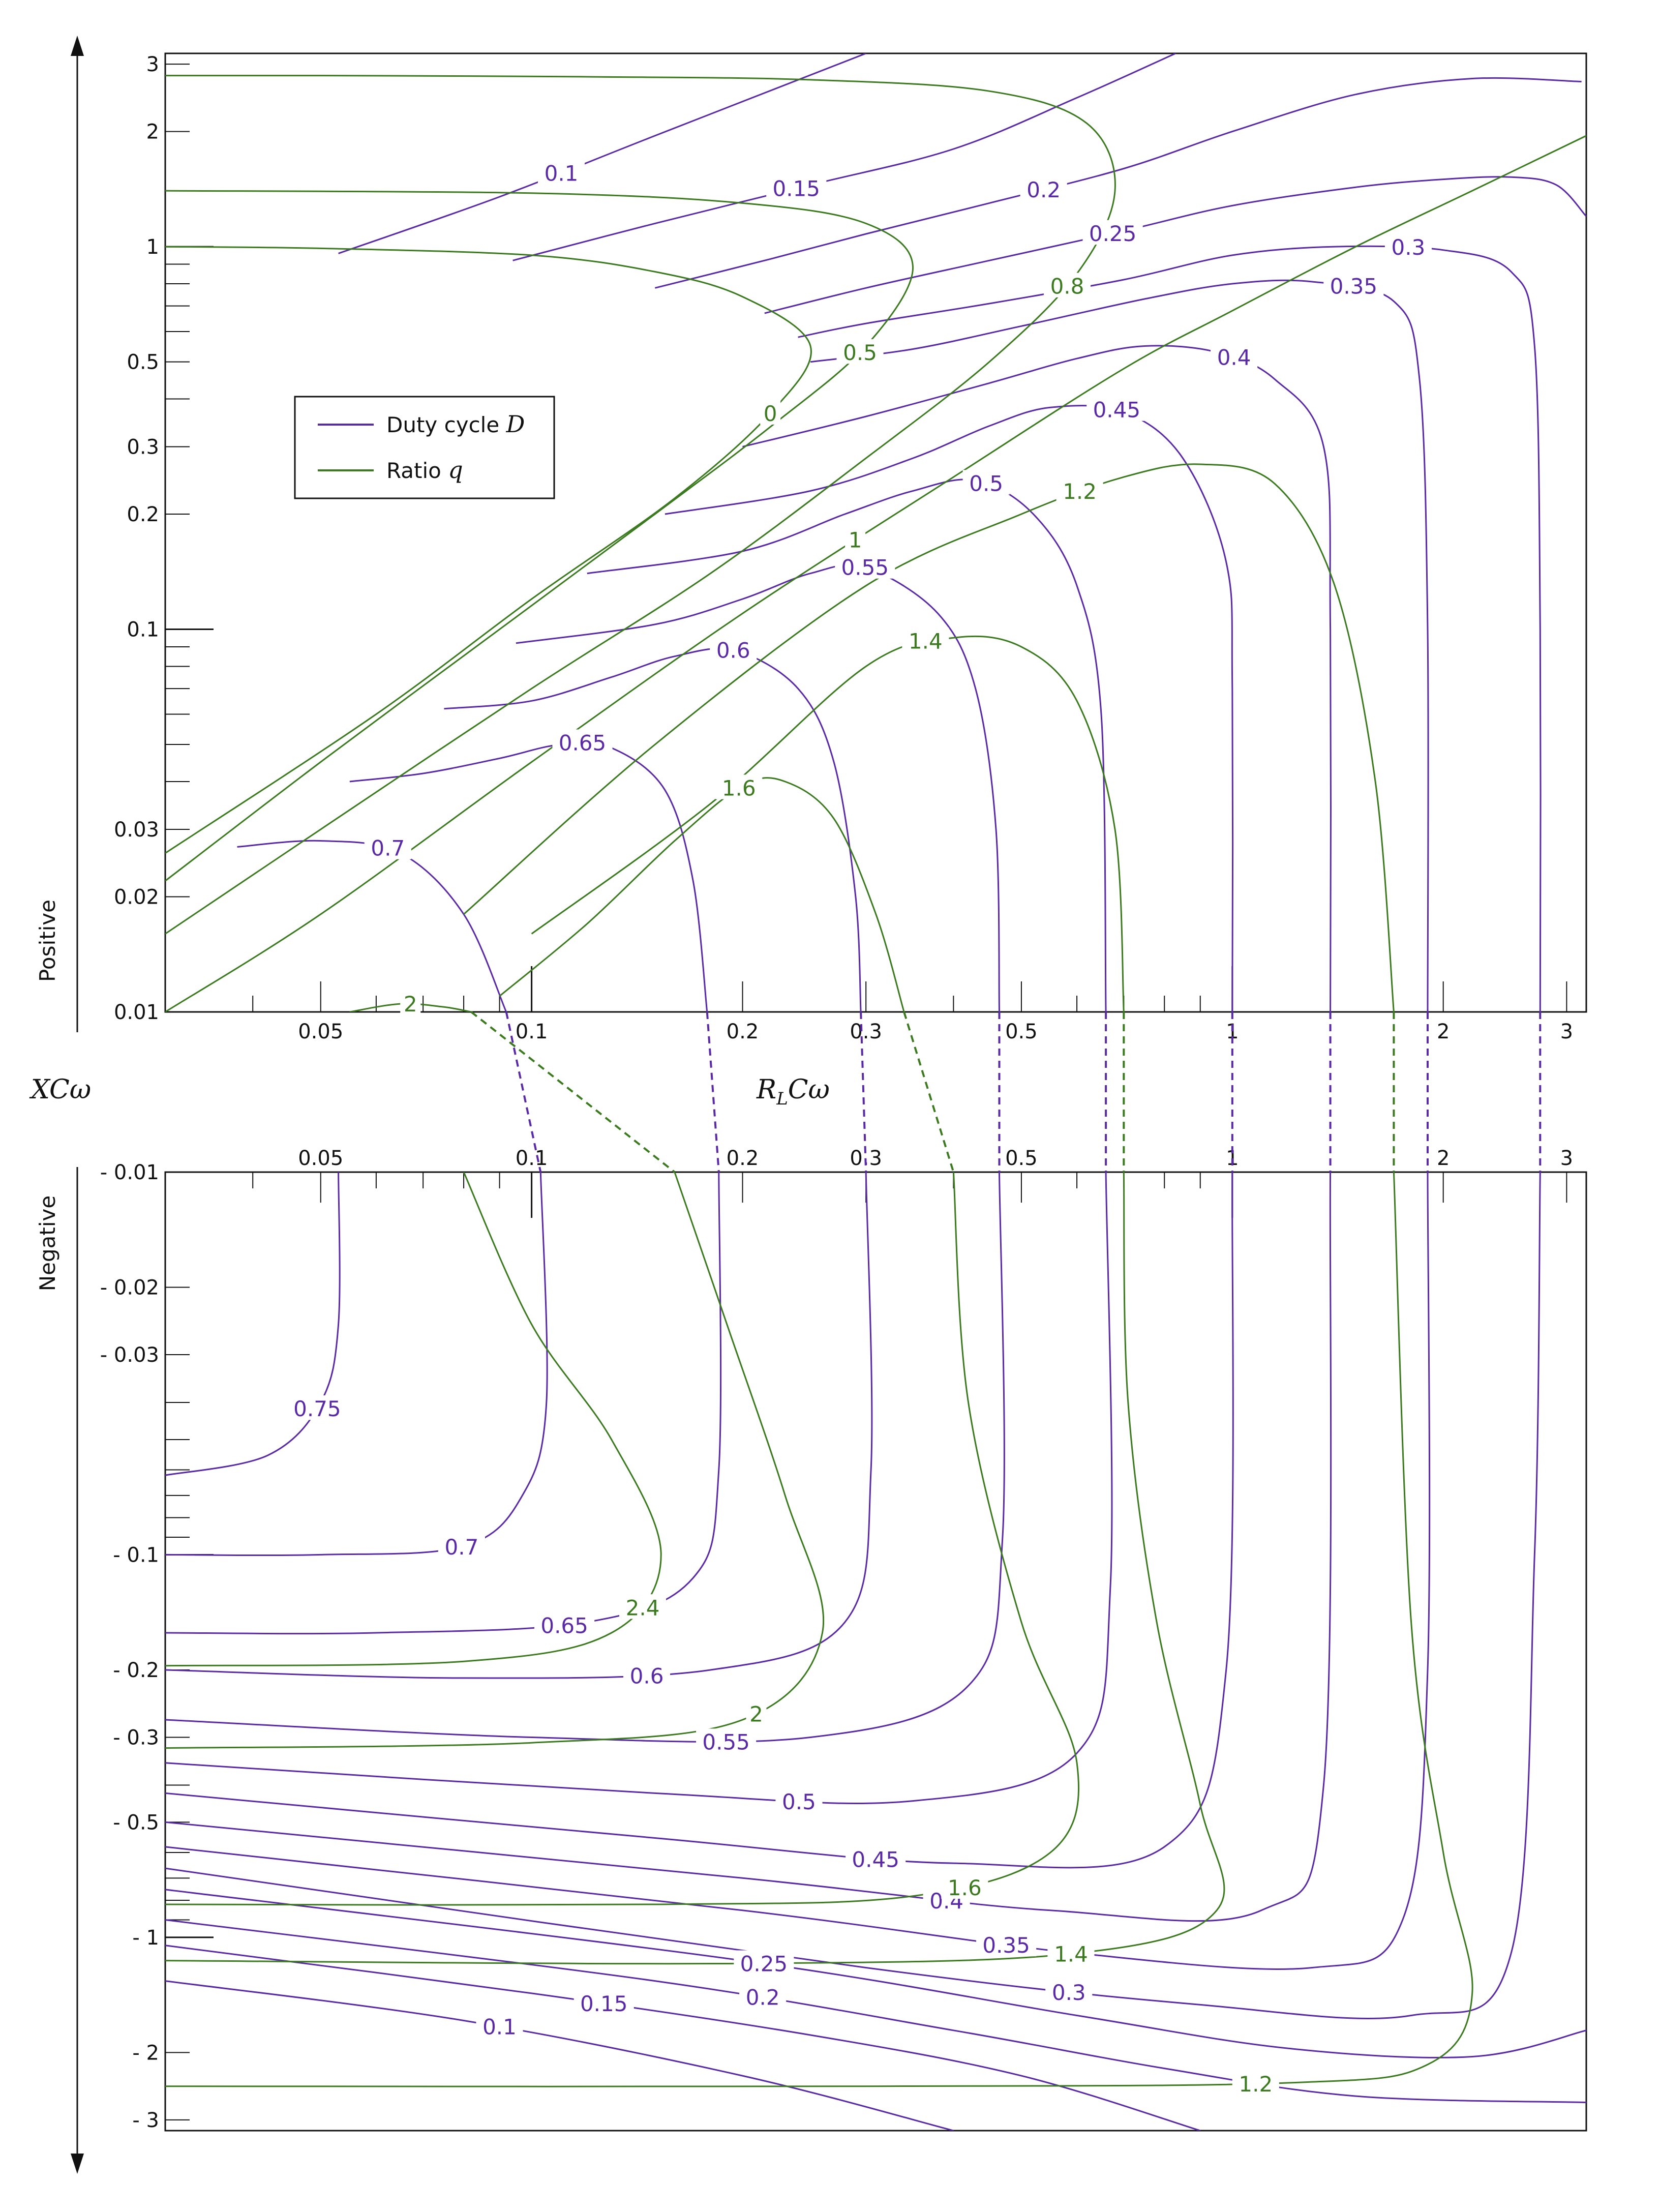 This screenshot has width=1660, height=2212. Describe the element at coordinates (743, 1158) in the screenshot. I see `x-tick-label-bottom: 0.2` at that location.